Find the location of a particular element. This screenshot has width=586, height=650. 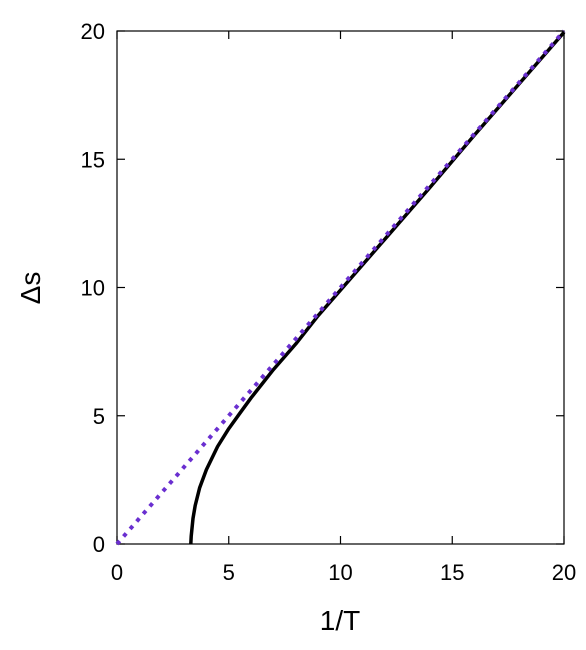

x-tick-label-0: 0 is located at coordinates (117, 572).